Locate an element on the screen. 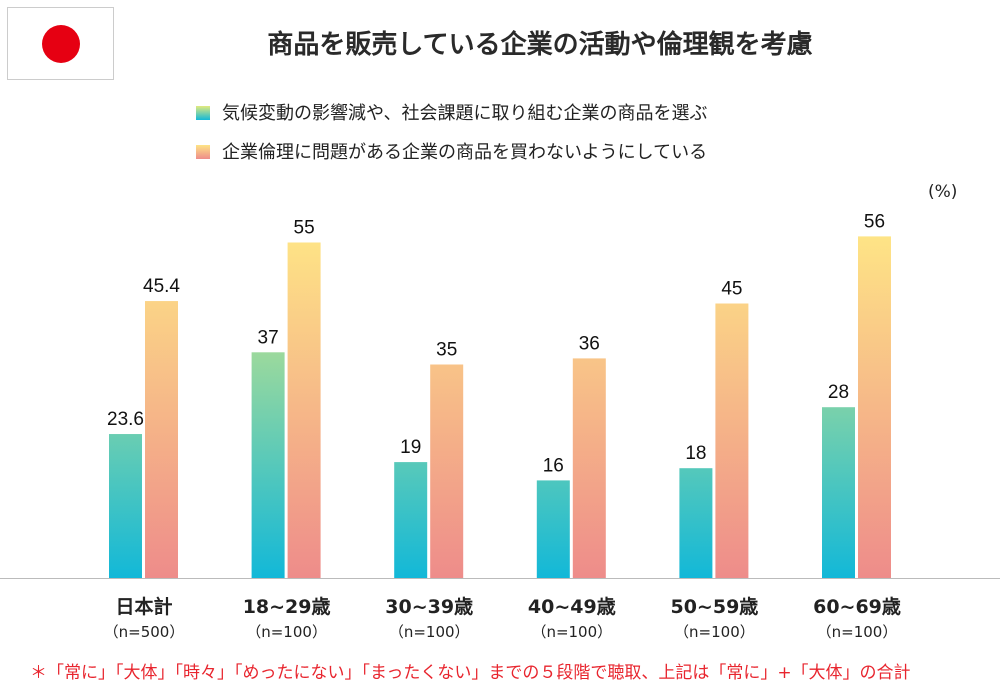 The height and width of the screenshot is (700, 1000). data-label-s2-2: 35 is located at coordinates (446, 350).